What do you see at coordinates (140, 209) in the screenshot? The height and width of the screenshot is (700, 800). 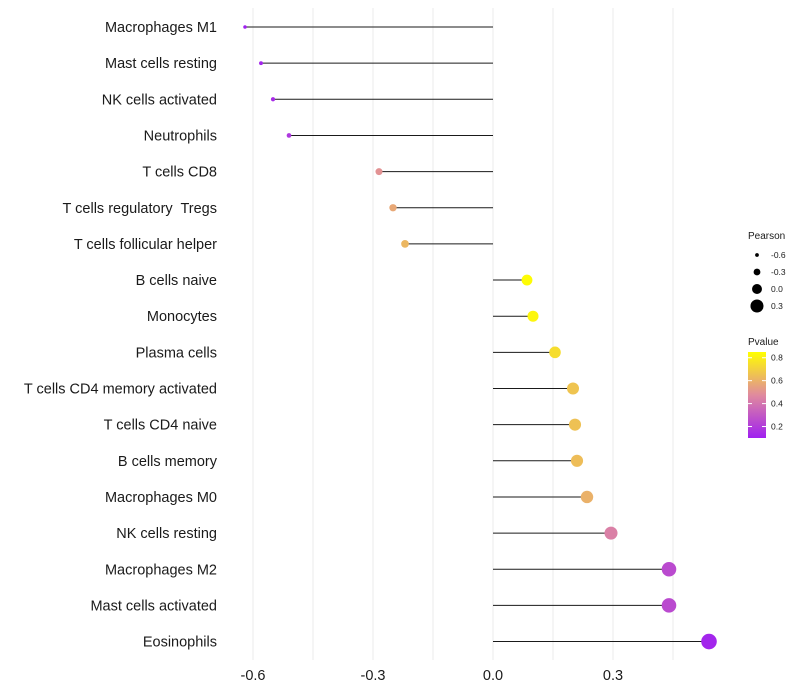 I see `category-label: T cells regulatory Tregs` at bounding box center [140, 209].